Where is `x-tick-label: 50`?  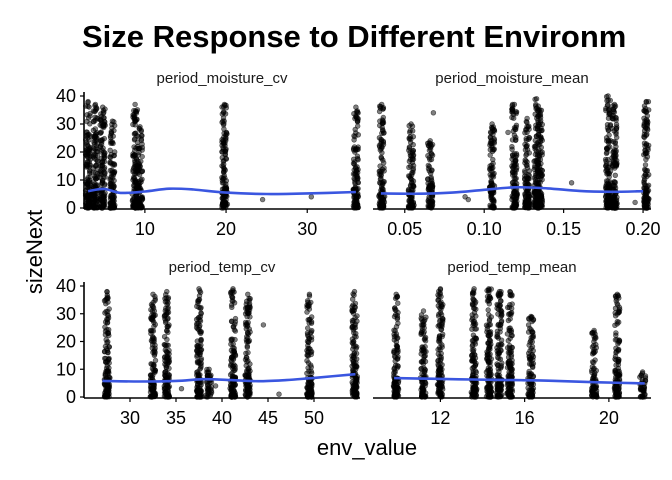 x-tick-label: 50 is located at coordinates (314, 418).